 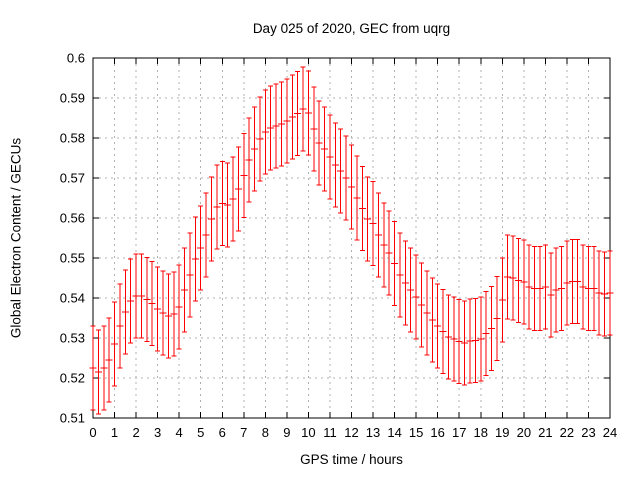 I want to click on svg-text: 4, so click(x=179, y=432).